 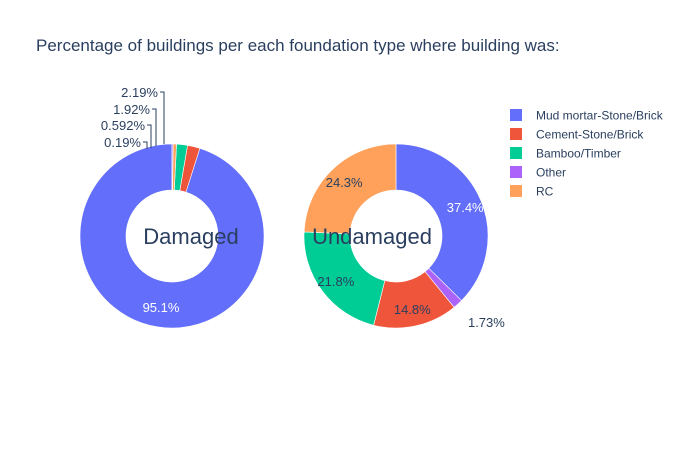 What do you see at coordinates (131, 109) in the screenshot?
I see `slice-label: 1.92%` at bounding box center [131, 109].